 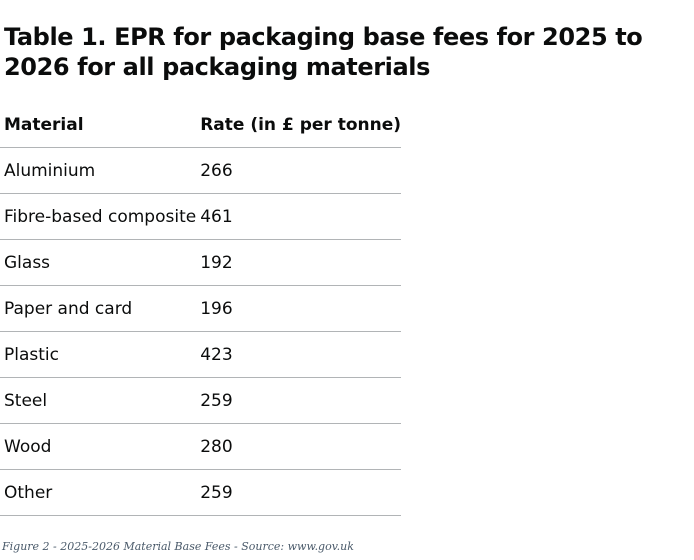 I want to click on table-row: Glass 192, so click(x=201, y=262).